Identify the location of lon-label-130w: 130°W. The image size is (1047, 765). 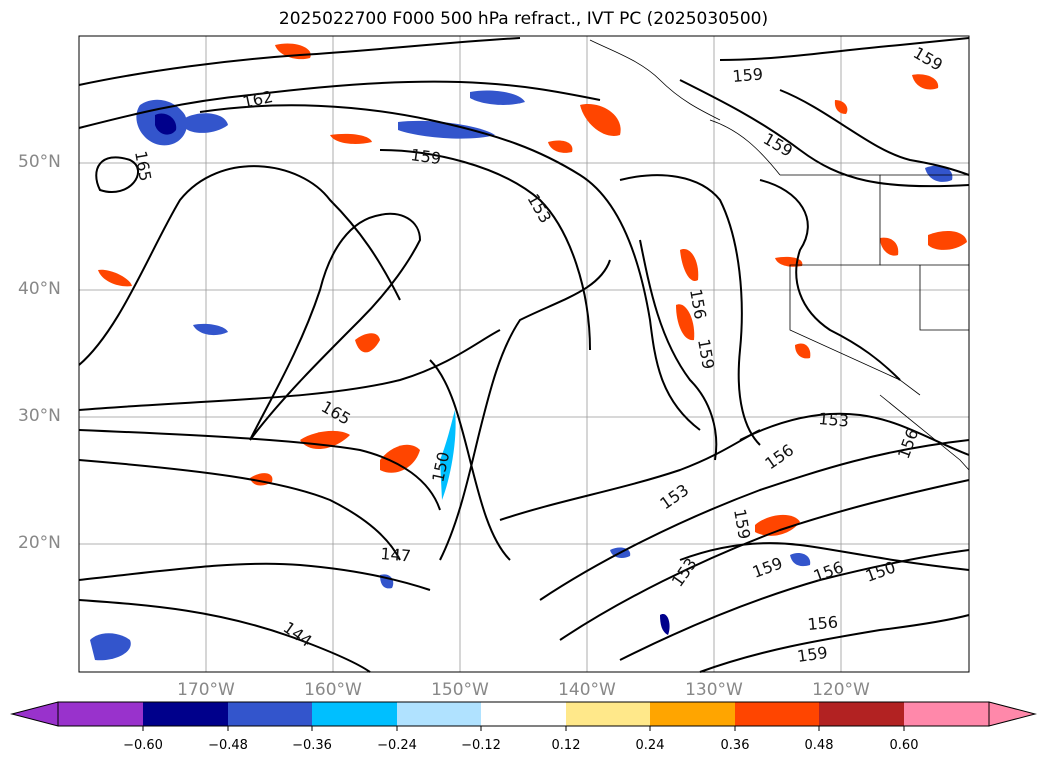
(714, 690).